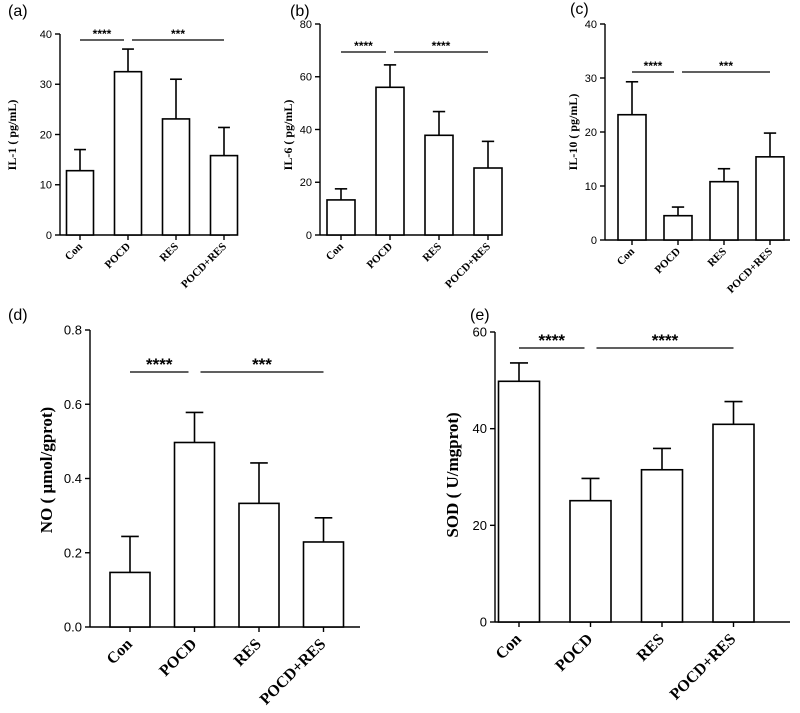  What do you see at coordinates (73, 330) in the screenshot?
I see `y-tick-label: 0.8` at bounding box center [73, 330].